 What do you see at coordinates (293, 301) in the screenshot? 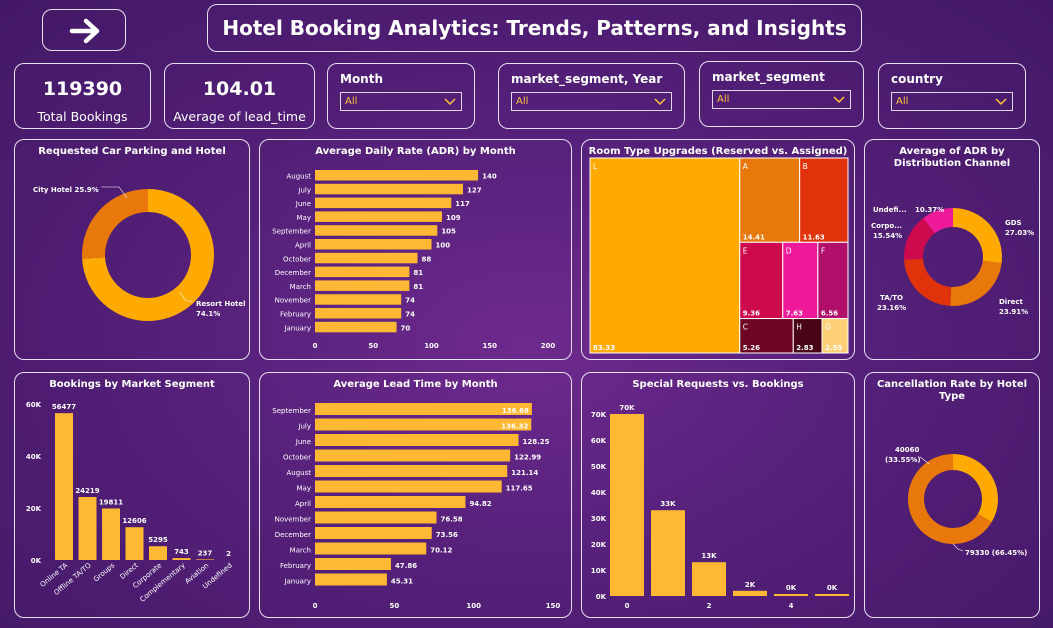
I see `category-label: November` at bounding box center [293, 301].